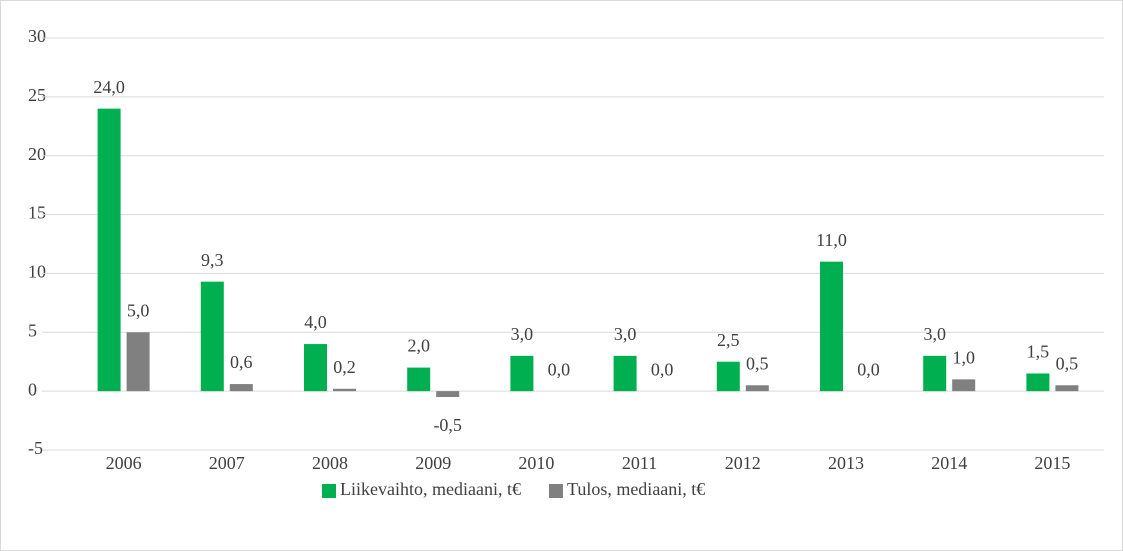 This screenshot has height=551, width=1123. What do you see at coordinates (636, 489) in the screenshot?
I see `legend-label: Tulos, mediaani, t€` at bounding box center [636, 489].